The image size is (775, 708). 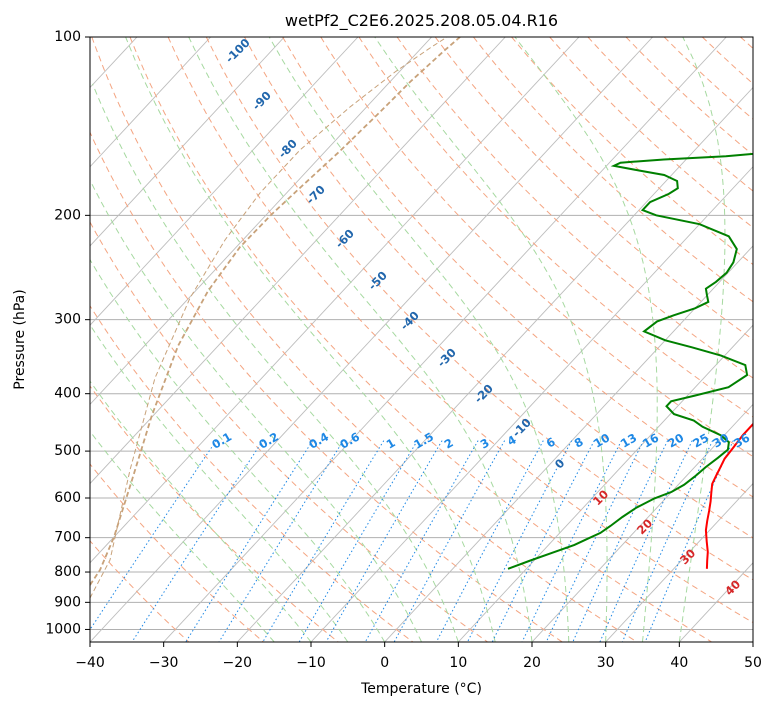 What do you see at coordinates (67, 498) in the screenshot?
I see `y-tick-label: 600` at bounding box center [67, 498].